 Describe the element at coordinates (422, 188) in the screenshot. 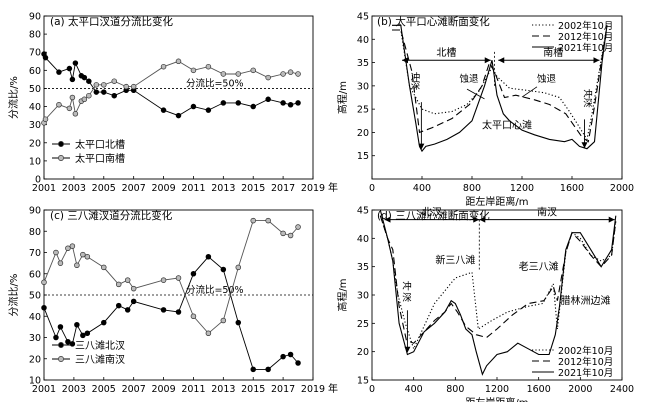

I see `x-tick-label: 400` at that location.